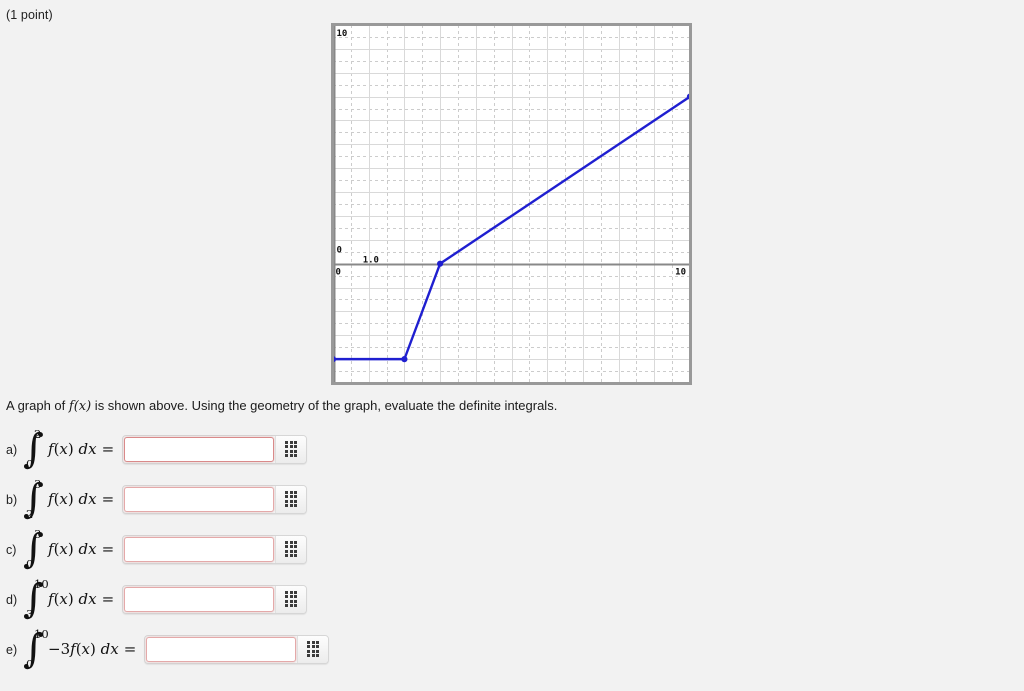 This screenshot has height=691, width=1024. Describe the element at coordinates (30, 614) in the screenshot. I see `integral-lower-limit: 3` at that location.